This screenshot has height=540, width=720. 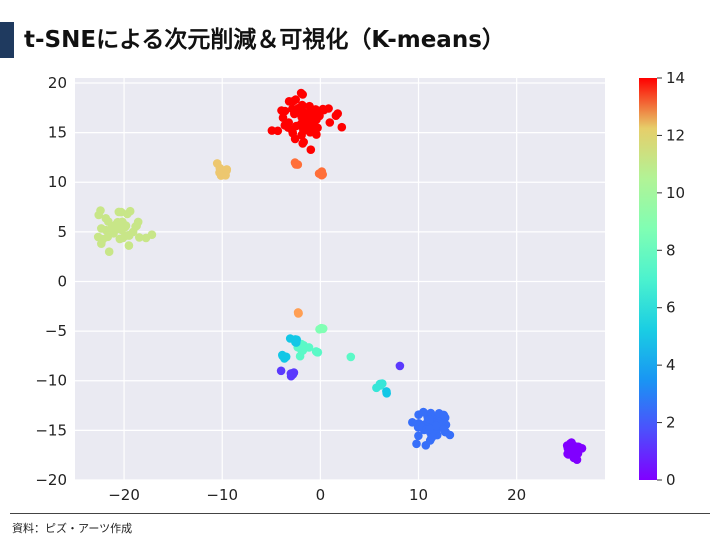 What do you see at coordinates (51, 281) in the screenshot?
I see `y-axis-ticks: −20 −15 −10 −5 0 5 10 15 20` at bounding box center [51, 281].